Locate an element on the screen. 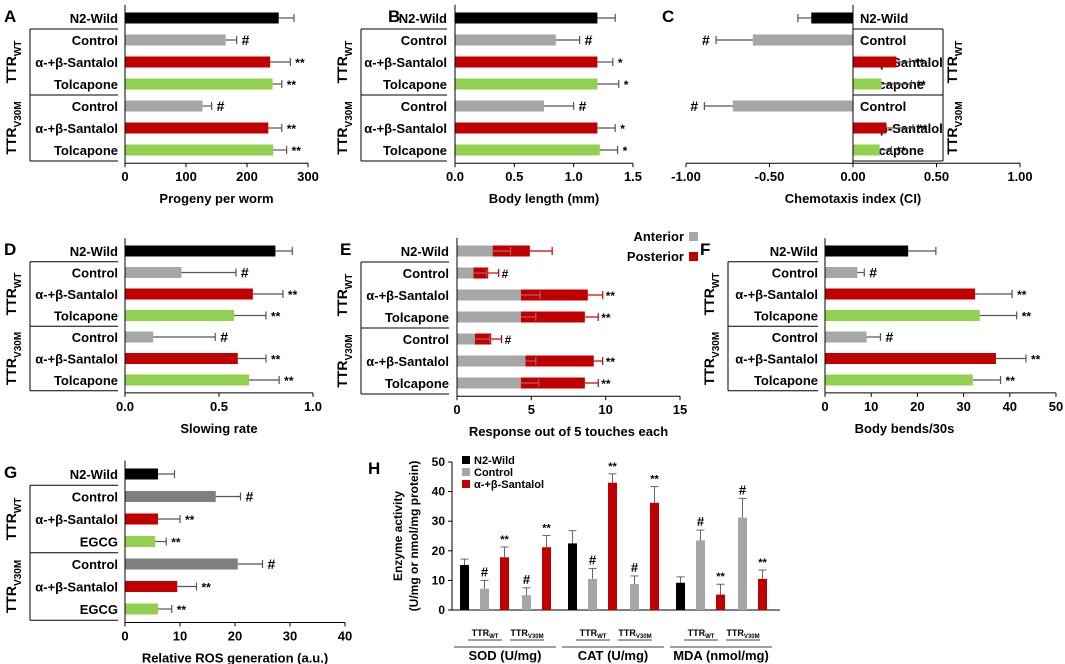 Image resolution: width=1065 pixels, height=664 pixels. x-tick-label: 0.5 is located at coordinates (514, 176).